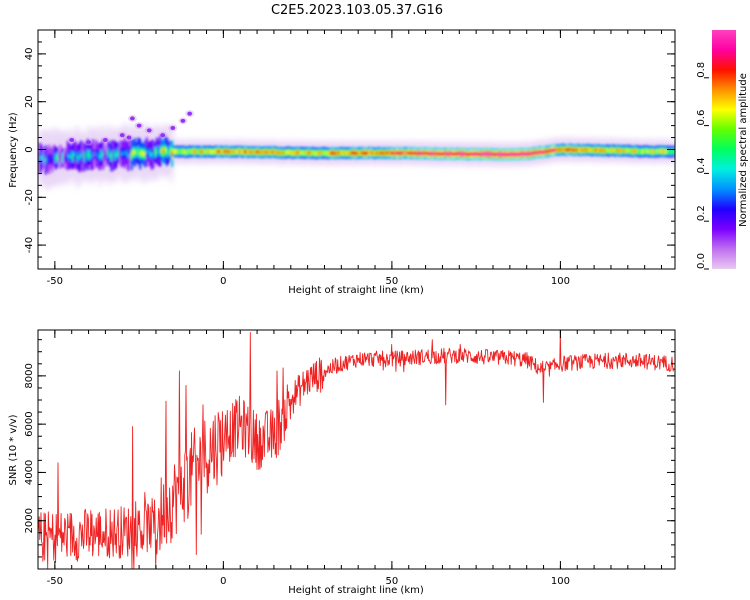 Image resolution: width=750 pixels, height=600 pixels. What do you see at coordinates (392, 581) in the screenshot?
I see `snr-x-tick-label: 50` at bounding box center [392, 581].